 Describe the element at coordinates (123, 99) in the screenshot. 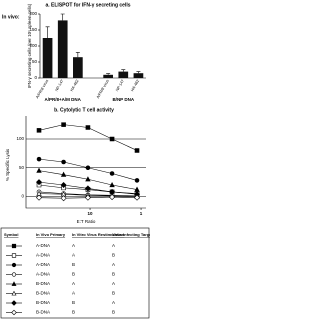

I see `group-label: B/NP DNA` at that location.